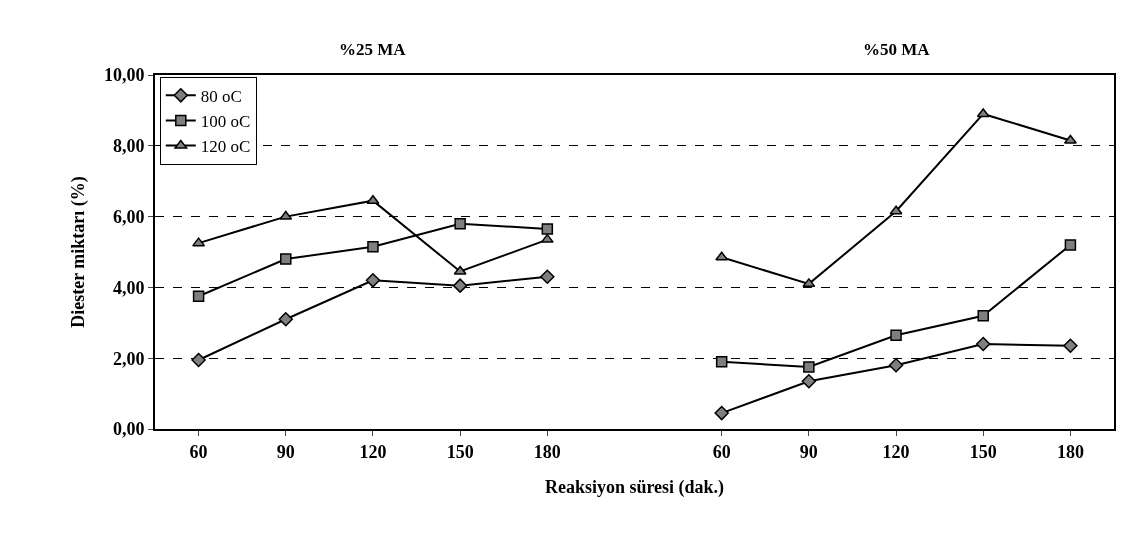  What do you see at coordinates (897, 49) in the screenshot?
I see `text: %50 MA` at bounding box center [897, 49].